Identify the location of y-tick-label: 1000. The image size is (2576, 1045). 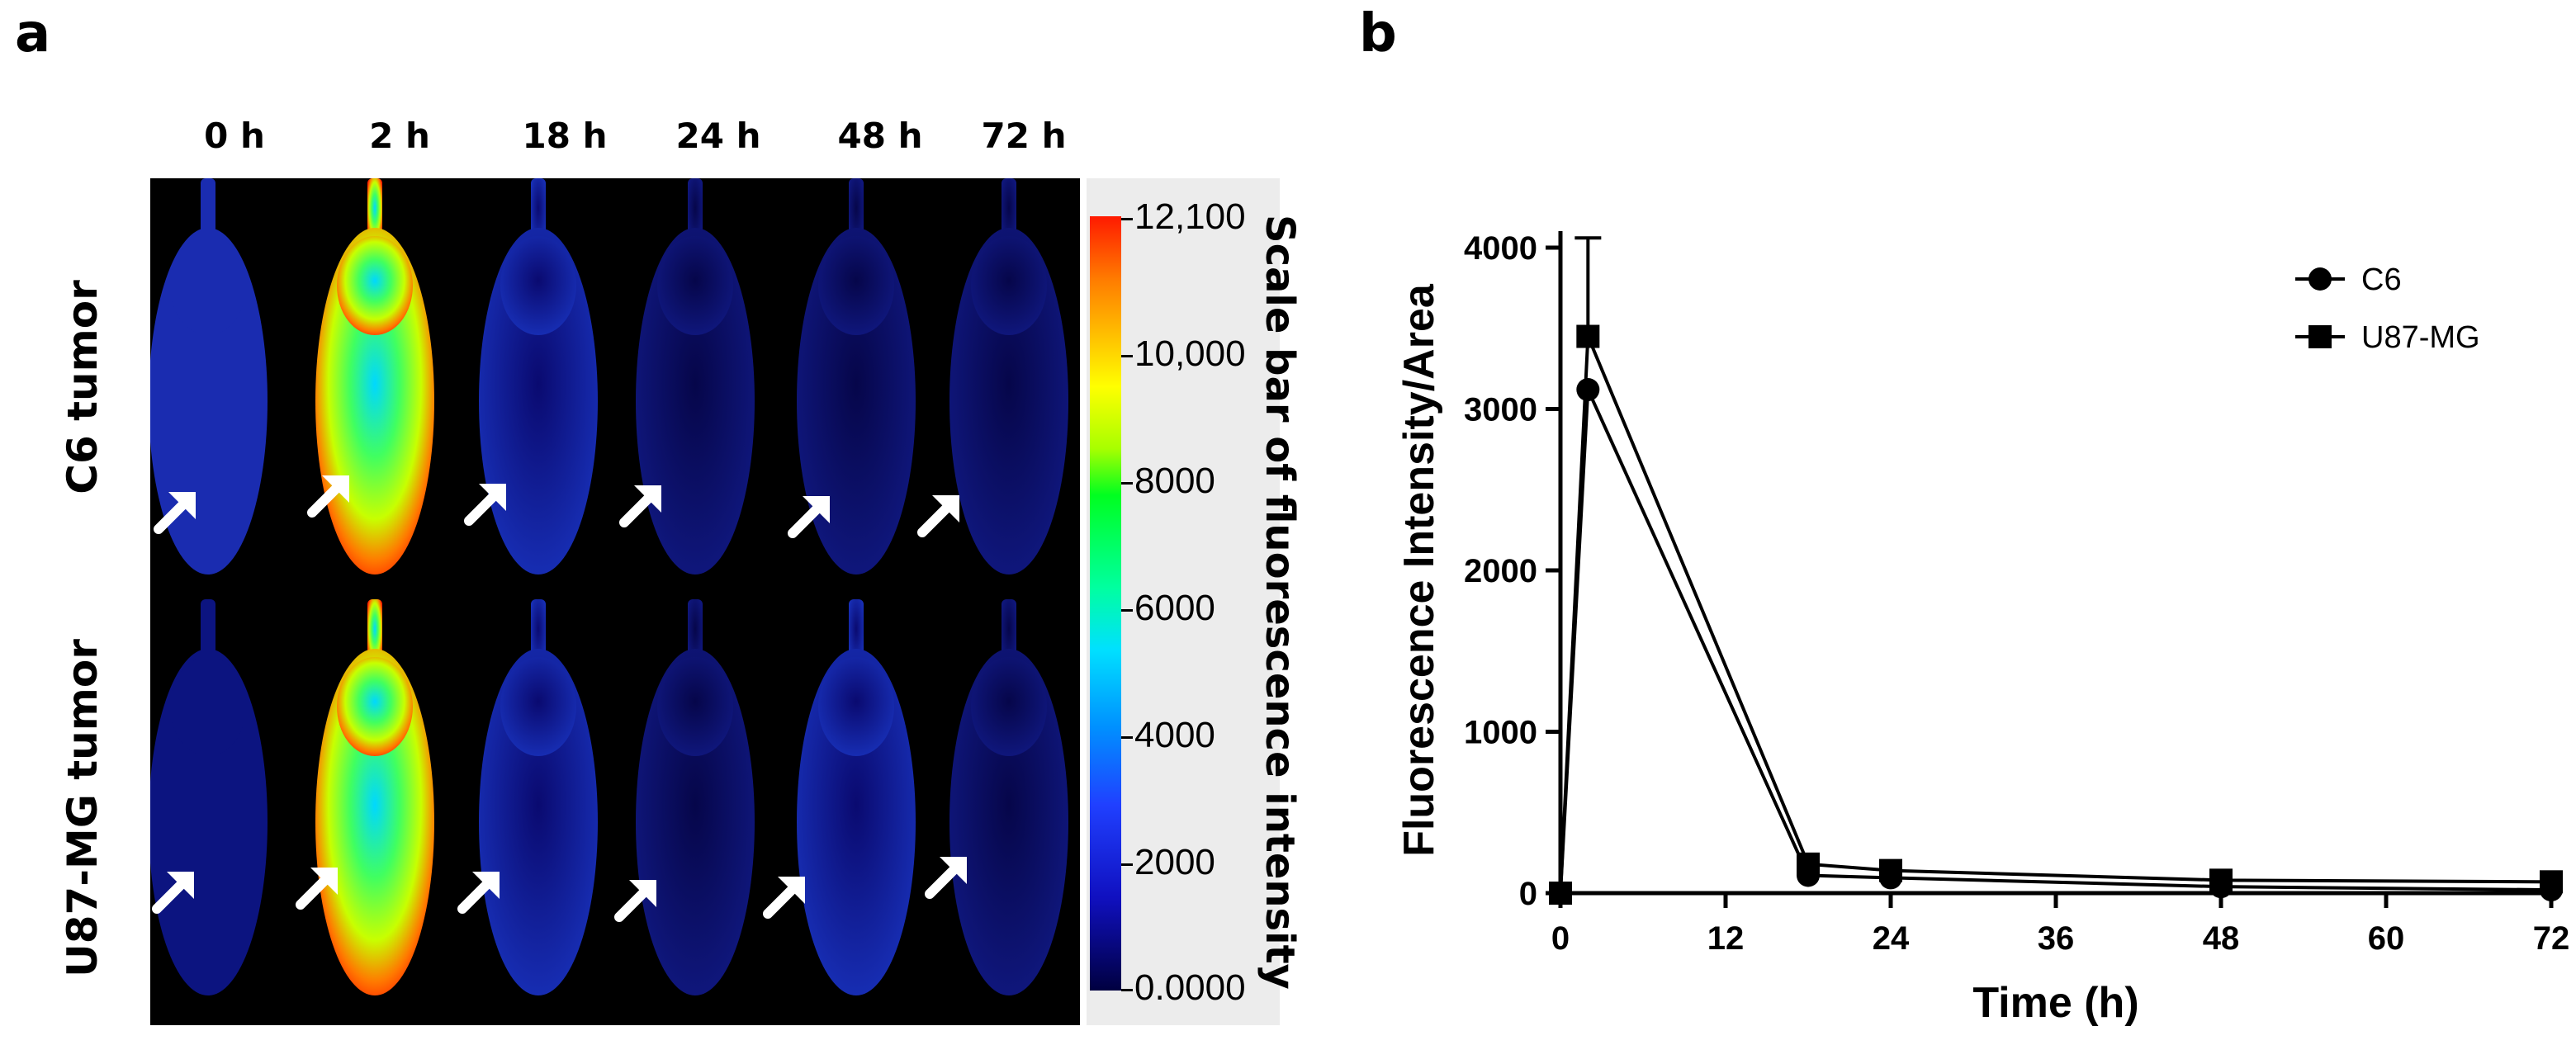
(1500, 733).